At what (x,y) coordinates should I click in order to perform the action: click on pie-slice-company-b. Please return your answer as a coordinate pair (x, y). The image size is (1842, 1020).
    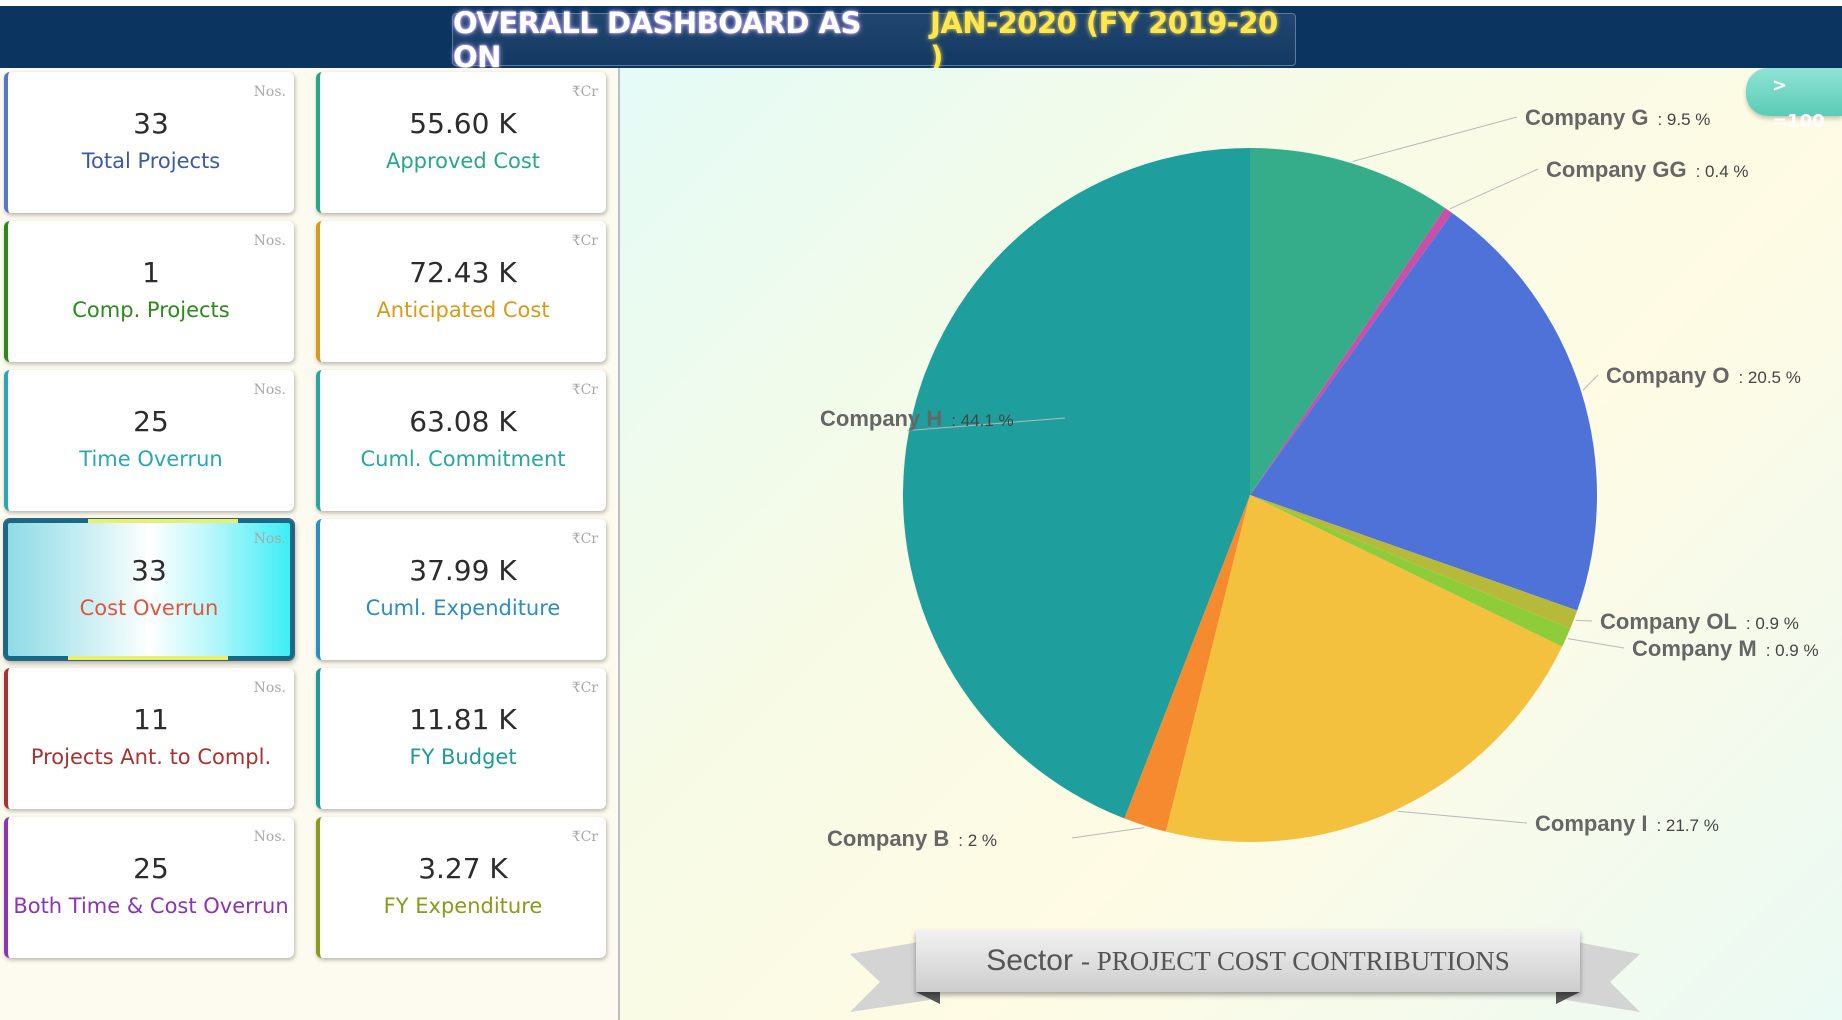
    Looking at the image, I should click on (1187, 663).